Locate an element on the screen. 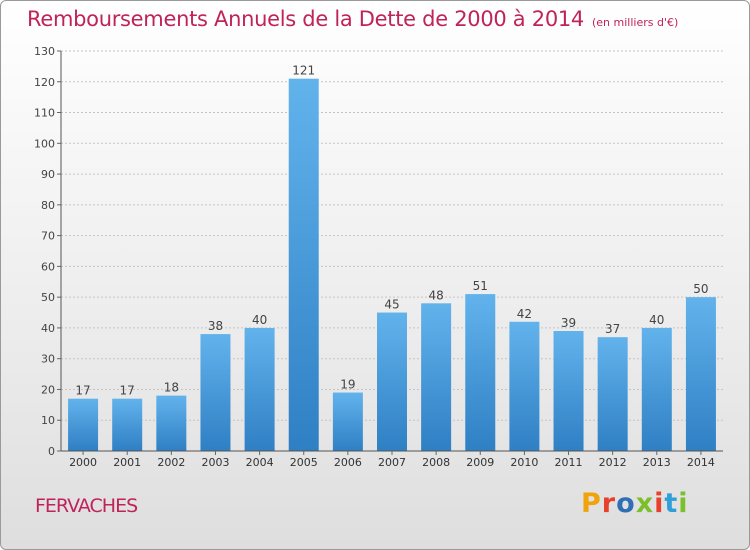 The height and width of the screenshot is (550, 750). data-label: 48 is located at coordinates (435, 295).